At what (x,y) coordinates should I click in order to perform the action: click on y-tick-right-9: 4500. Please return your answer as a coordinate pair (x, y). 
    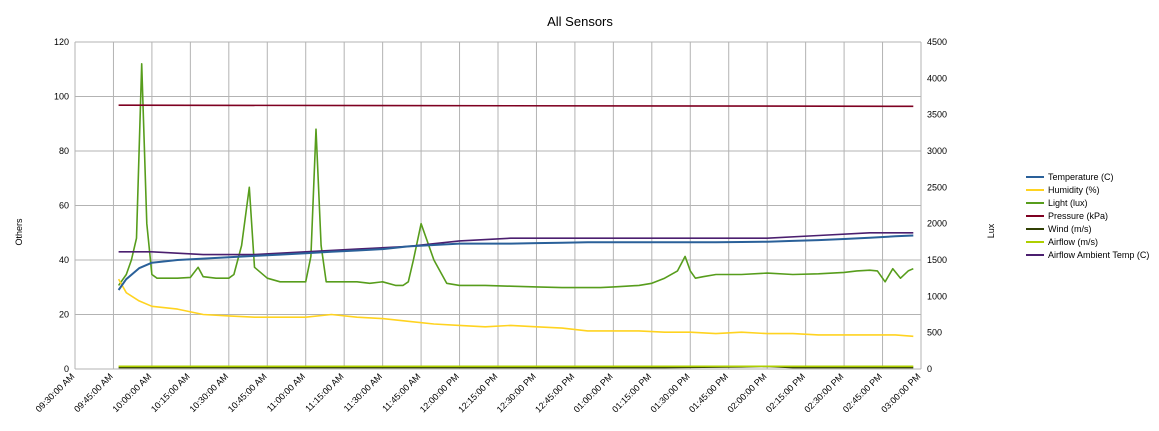
    Looking at the image, I should click on (937, 42).